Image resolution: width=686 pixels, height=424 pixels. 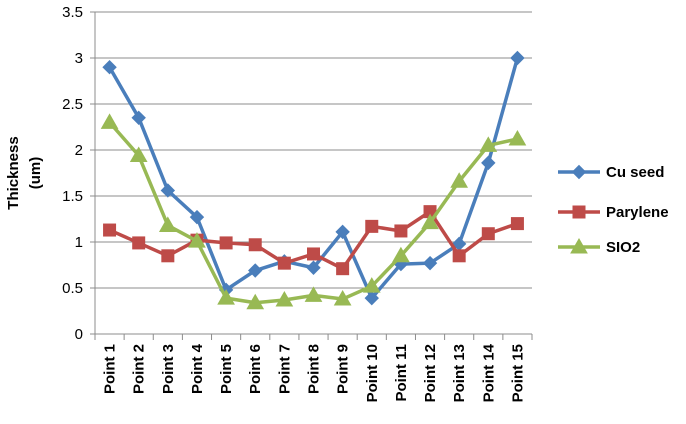 I want to click on y-axis-title: Thickness (um), so click(x=24, y=172).